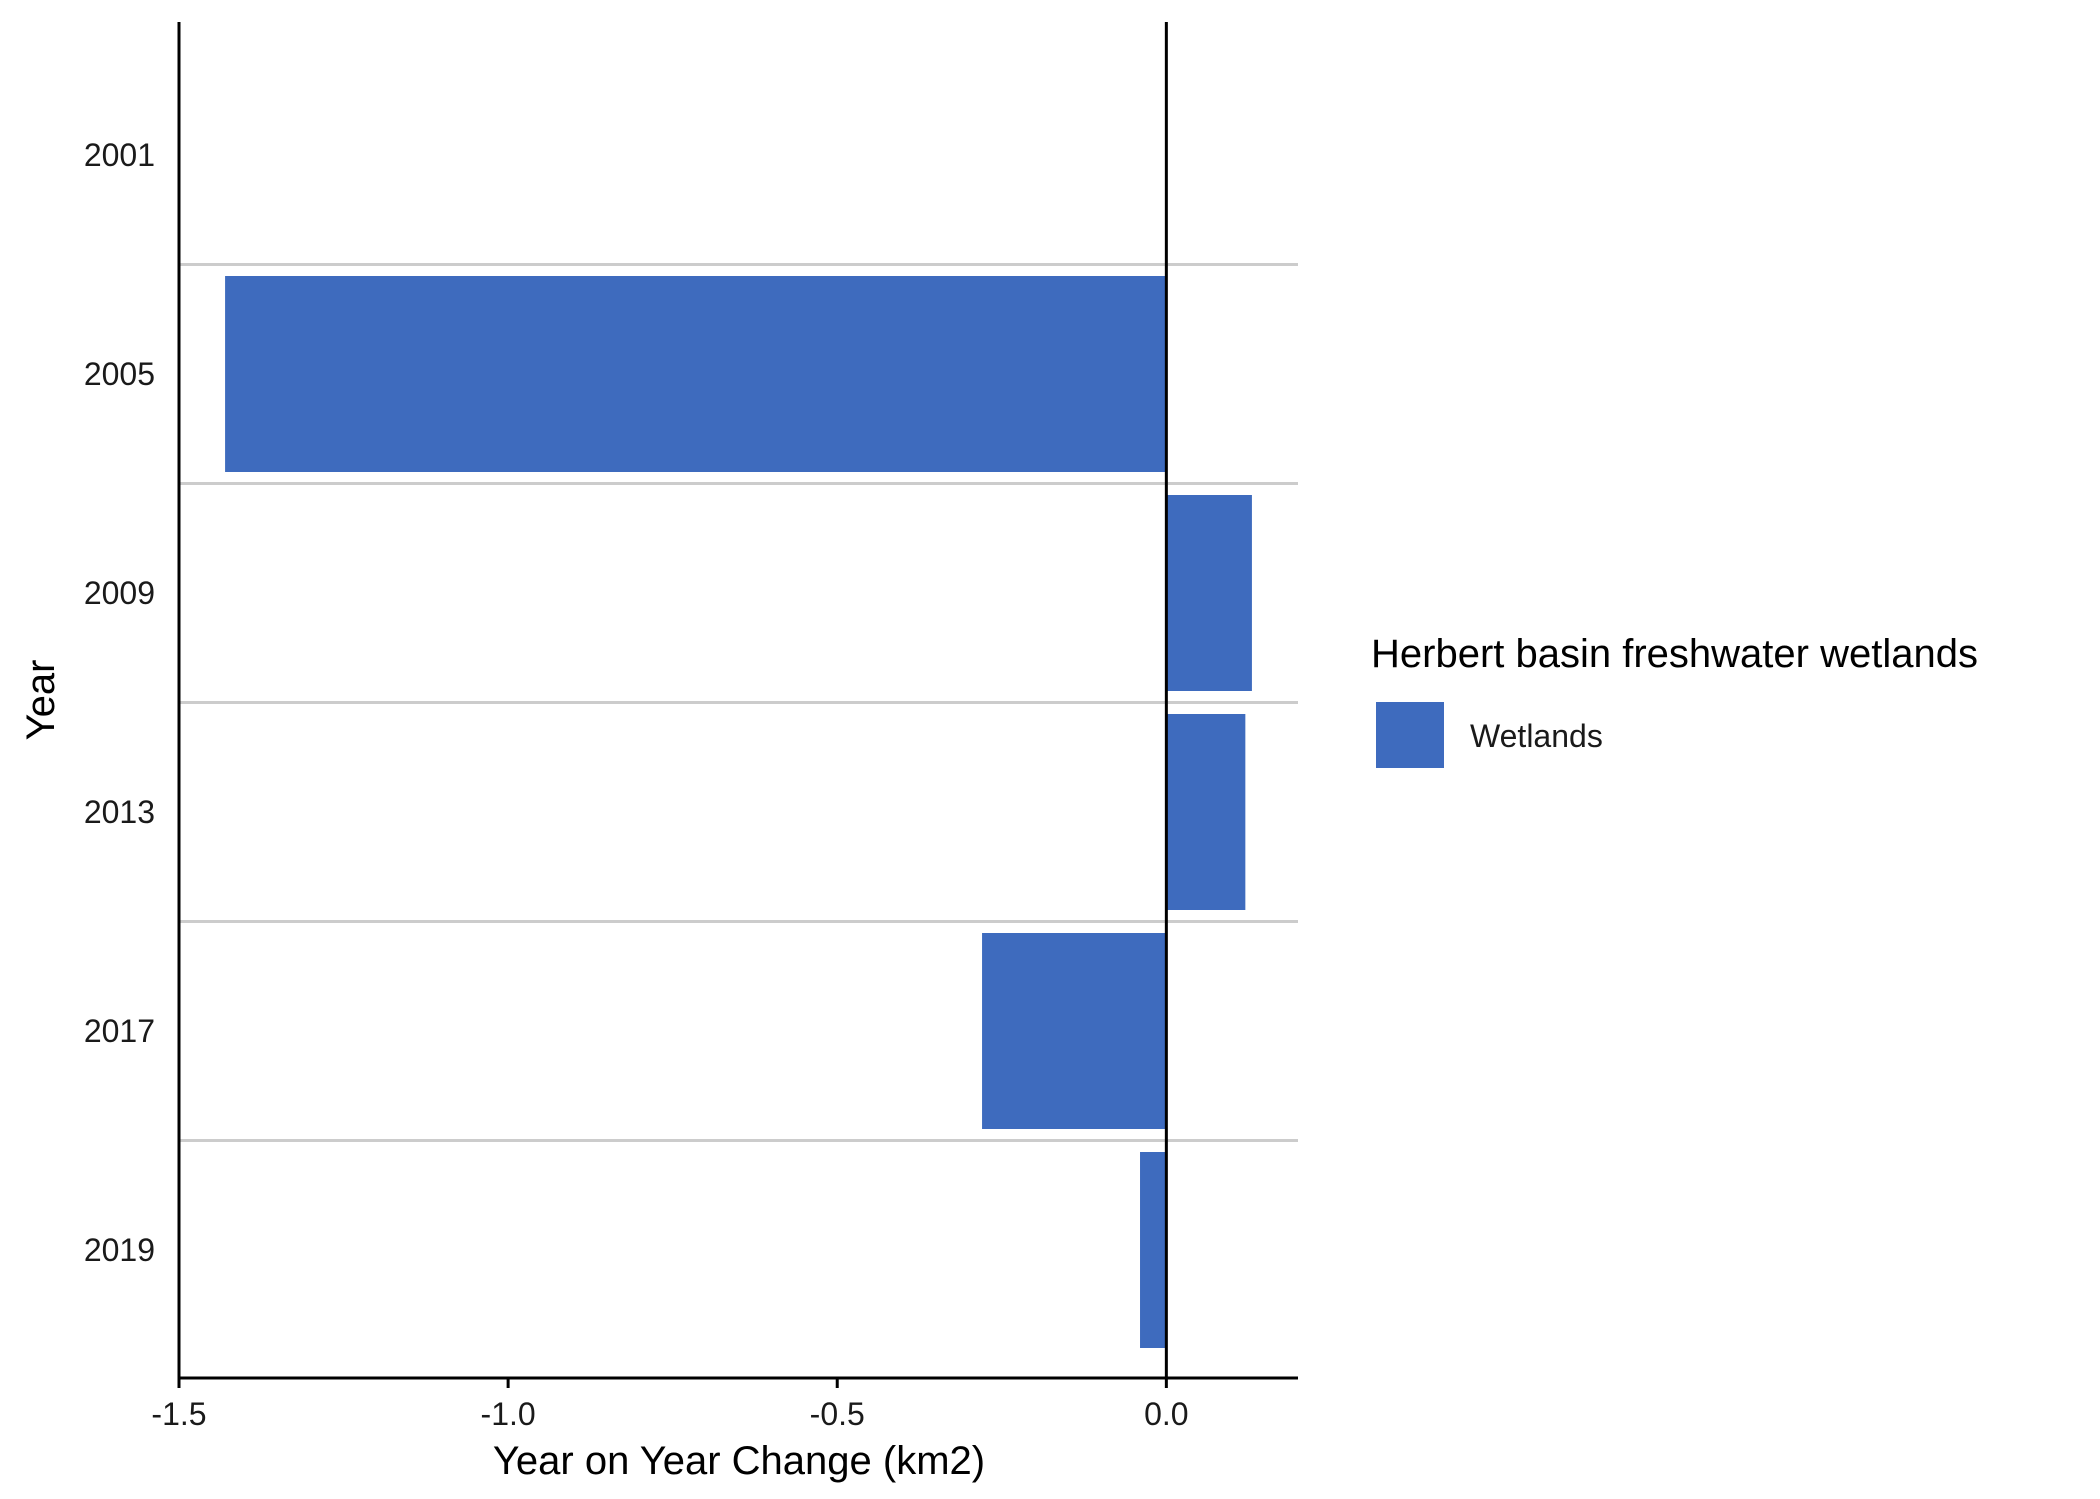  What do you see at coordinates (837, 1414) in the screenshot?
I see `x-tick-label: -0.5` at bounding box center [837, 1414].